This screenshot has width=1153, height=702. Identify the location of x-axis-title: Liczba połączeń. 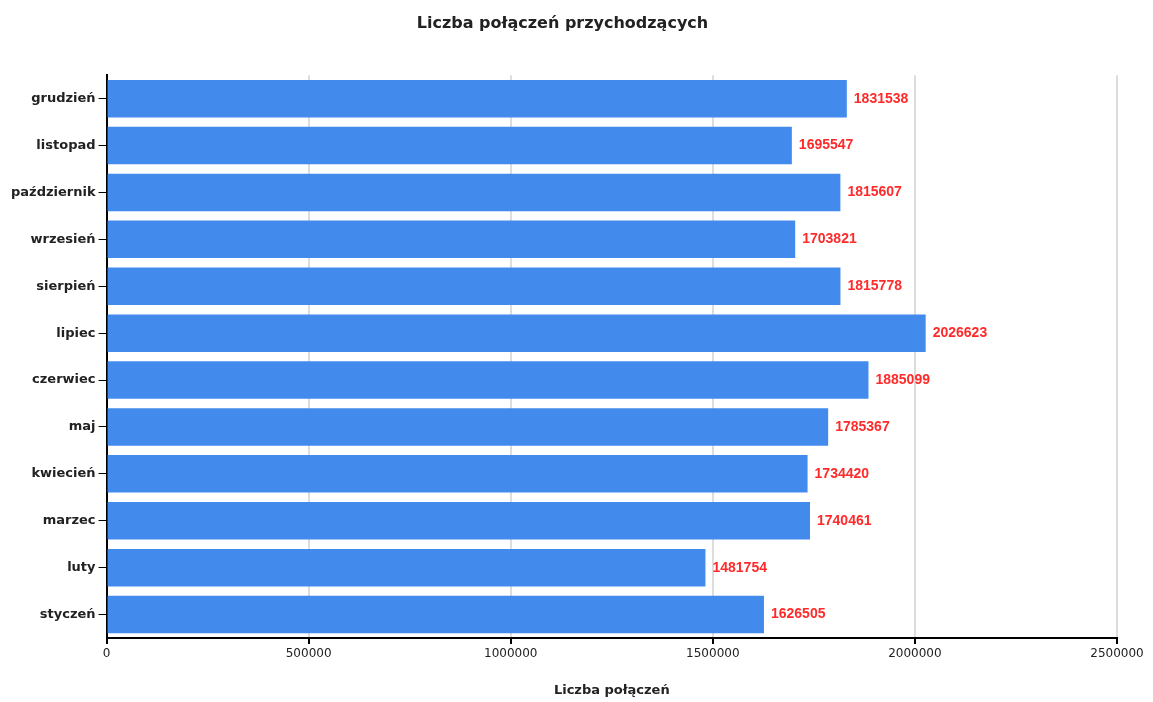
(611, 689).